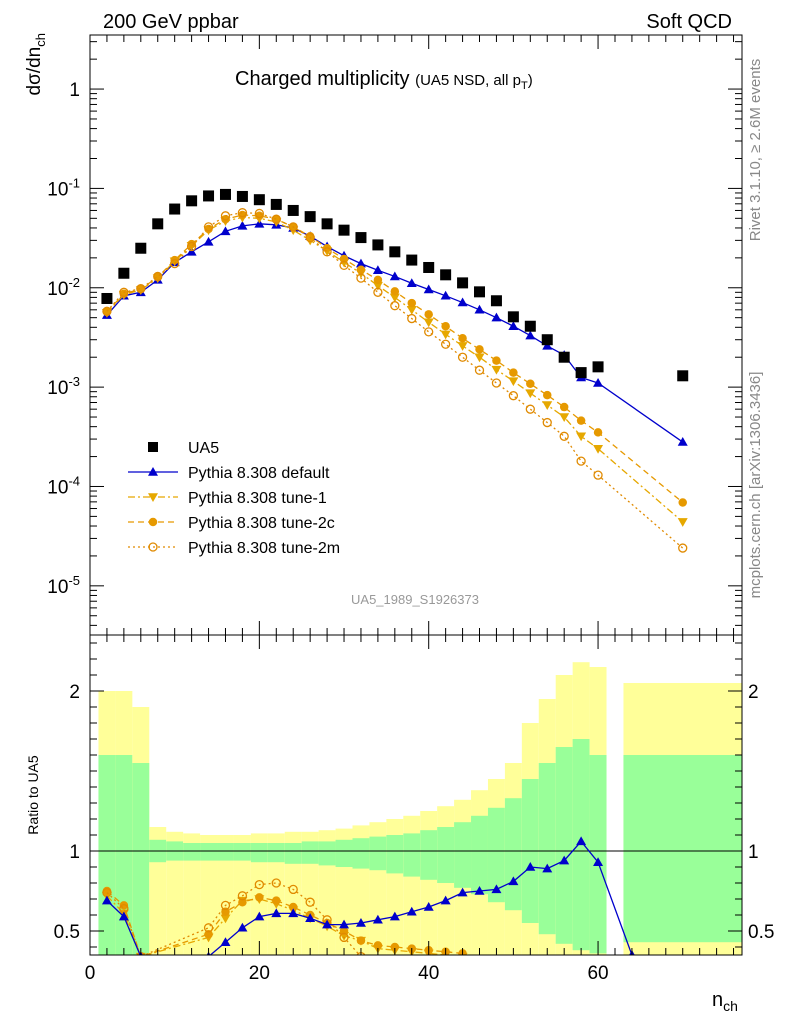 The image size is (786, 1024). I want to click on ratio-y-tick-label-right: 1, so click(753, 852).